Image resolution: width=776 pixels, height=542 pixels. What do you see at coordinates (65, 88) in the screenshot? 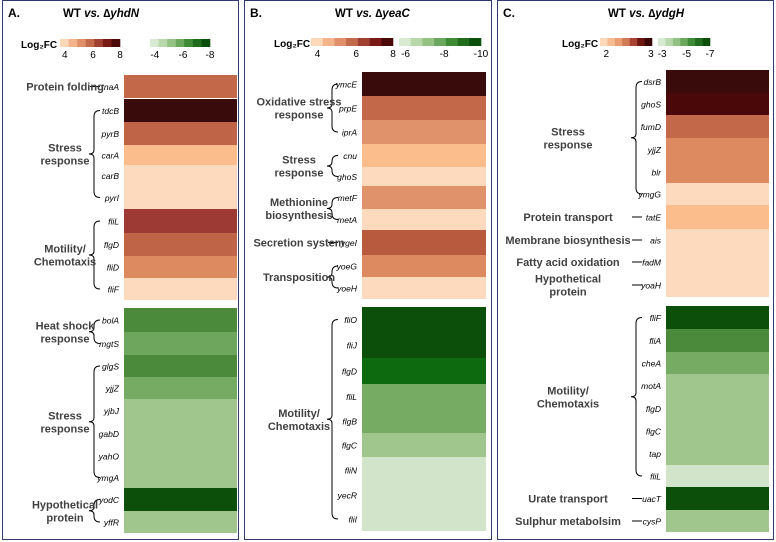
I see `category-label-line: Protein folding` at bounding box center [65, 88].